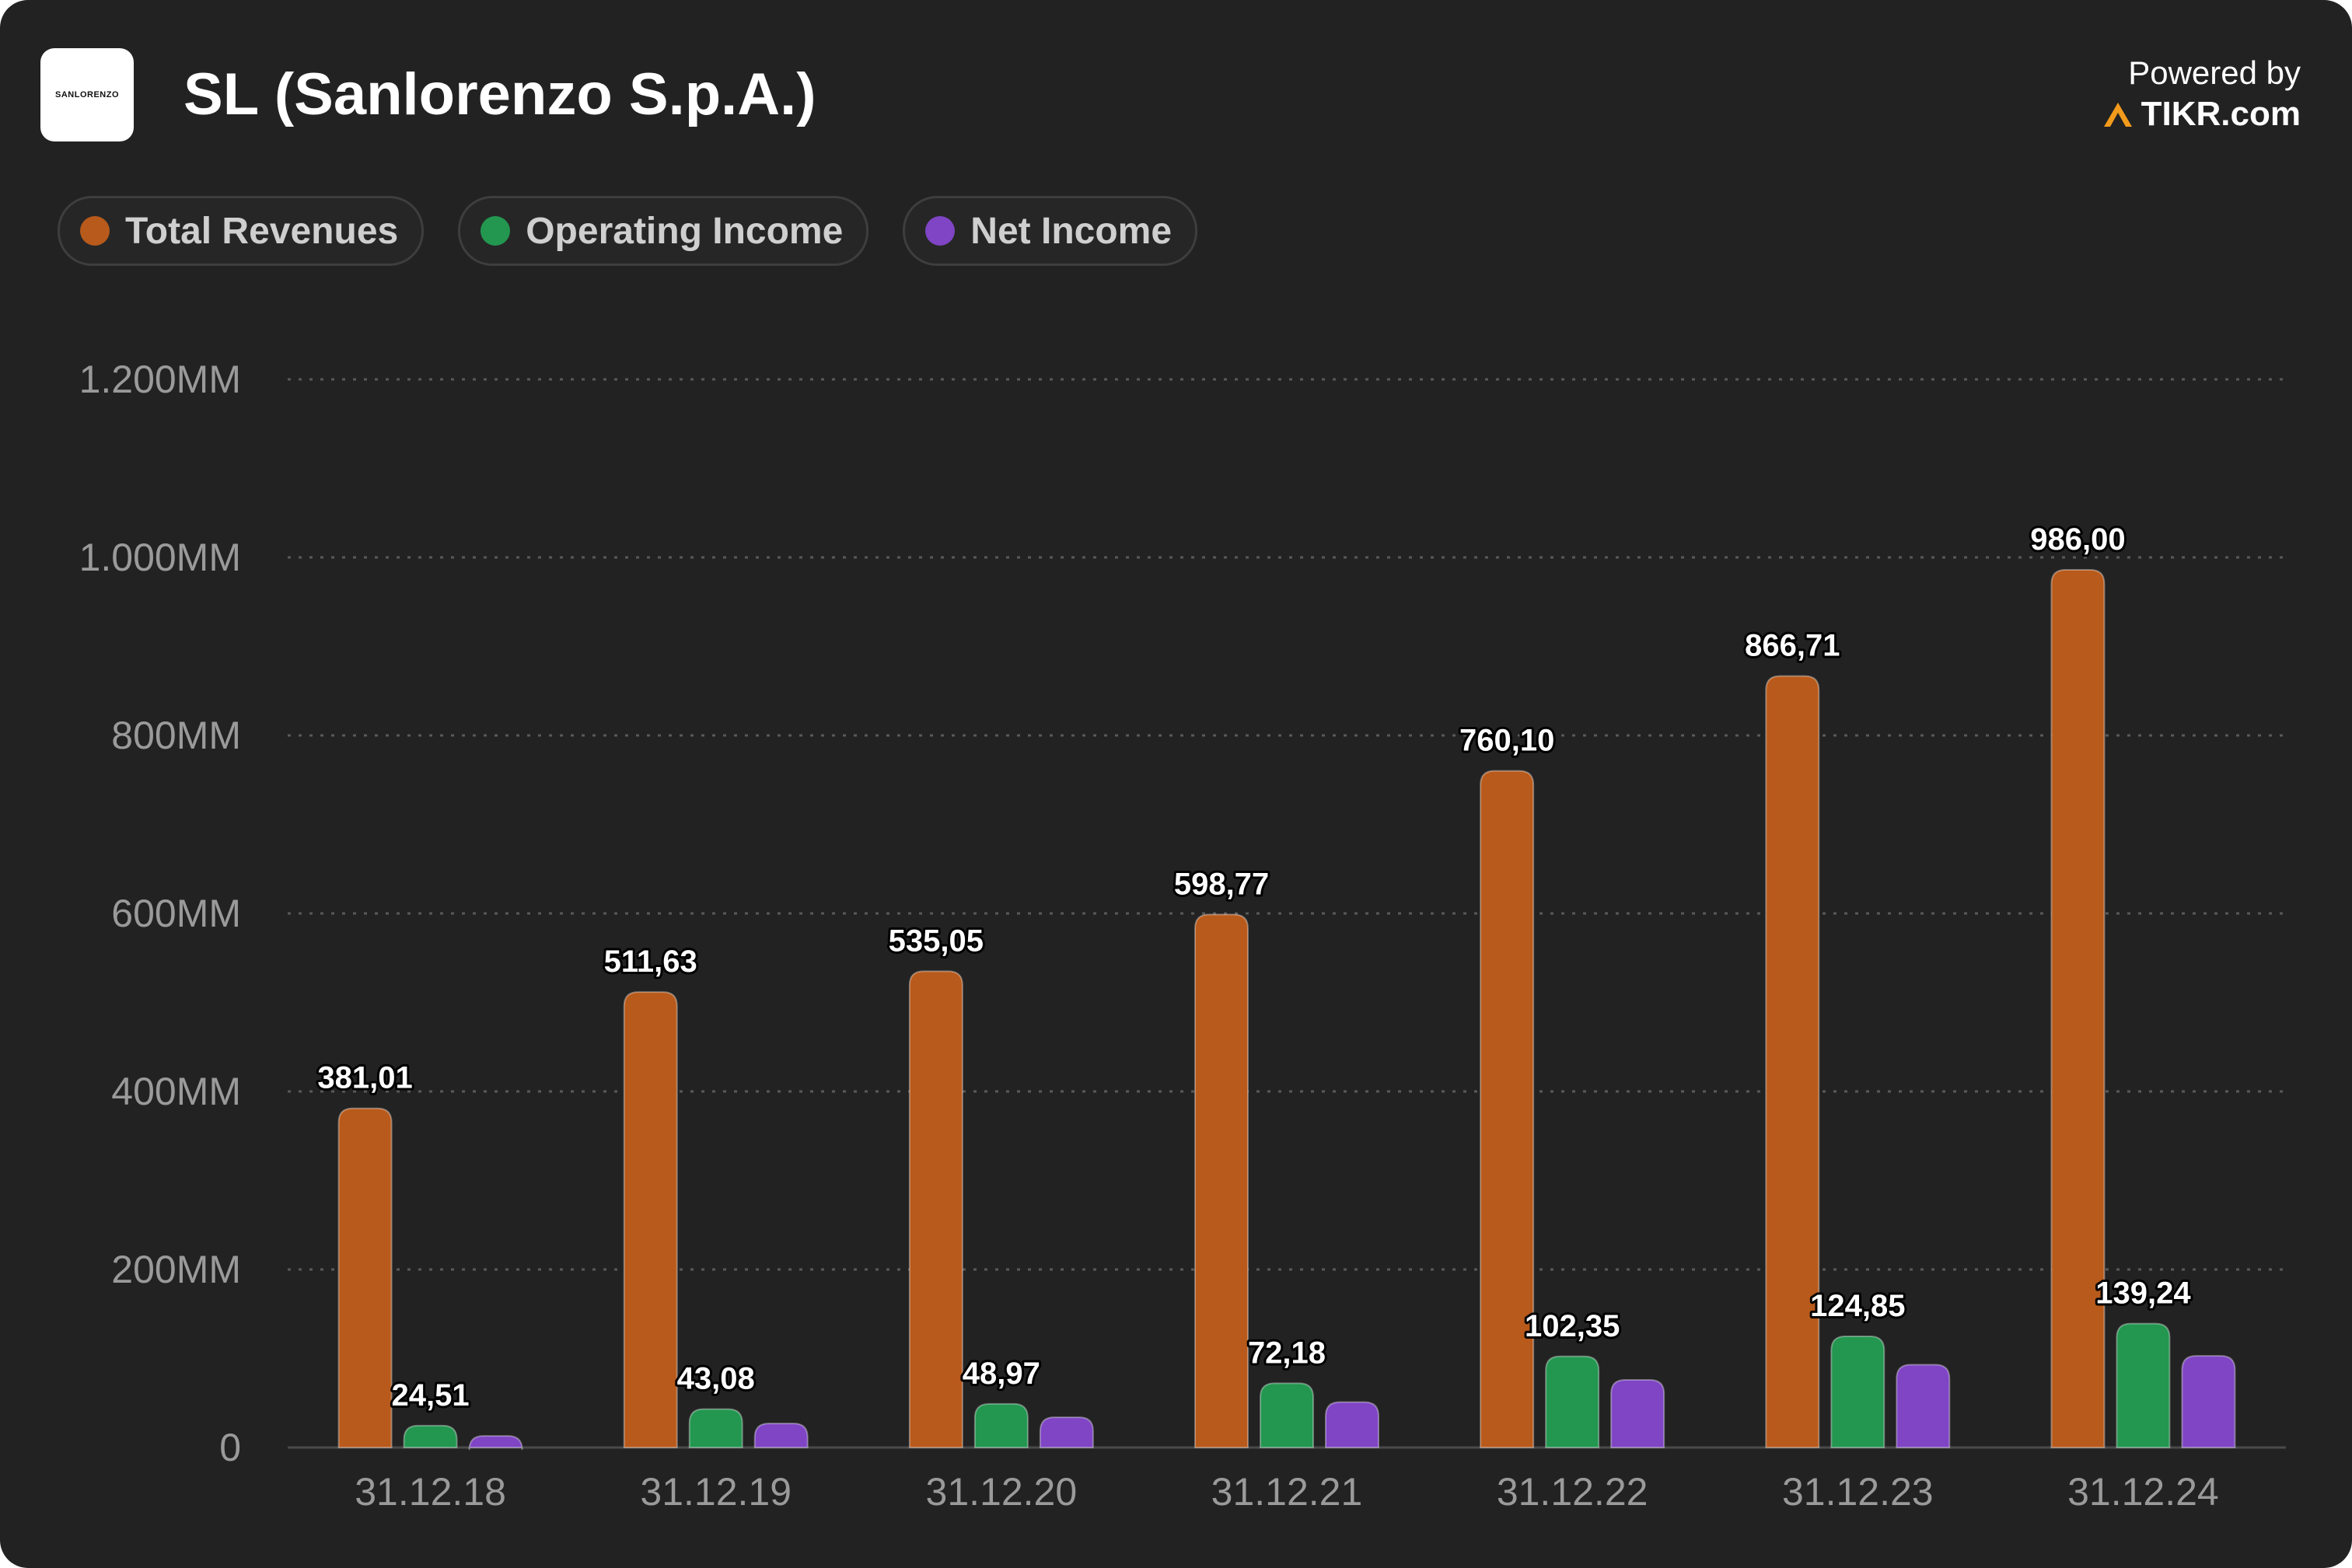 The width and height of the screenshot is (2352, 1568). Describe the element at coordinates (176, 735) in the screenshot. I see `y-tick-label: 800MM` at that location.